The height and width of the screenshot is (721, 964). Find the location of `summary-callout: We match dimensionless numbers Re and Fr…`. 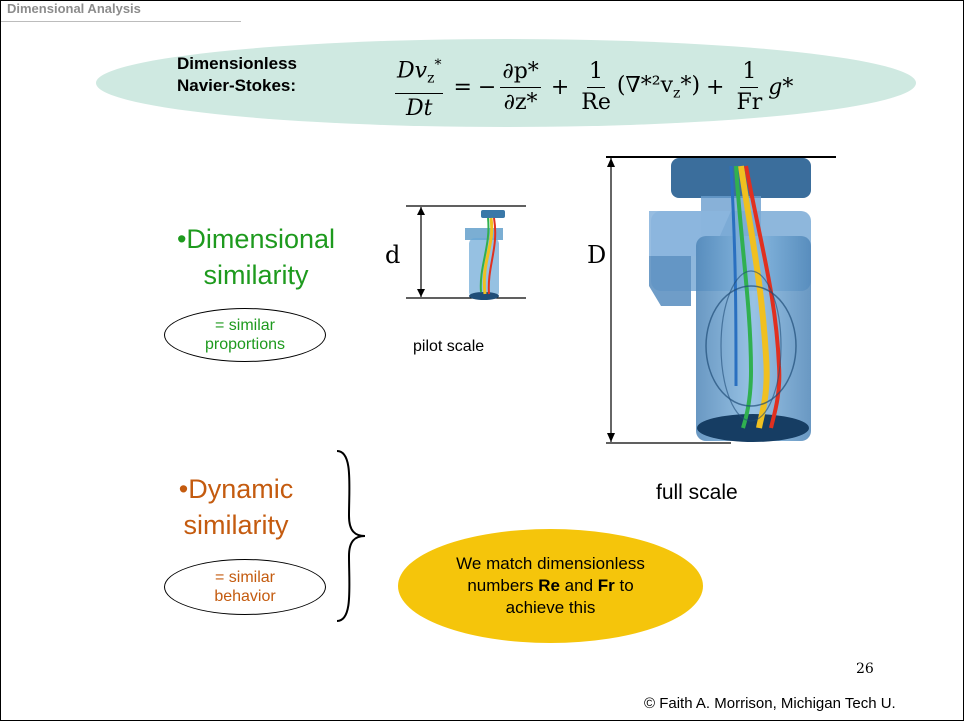

summary-callout: We match dimensionless numbers Re and Fr… is located at coordinates (550, 586).